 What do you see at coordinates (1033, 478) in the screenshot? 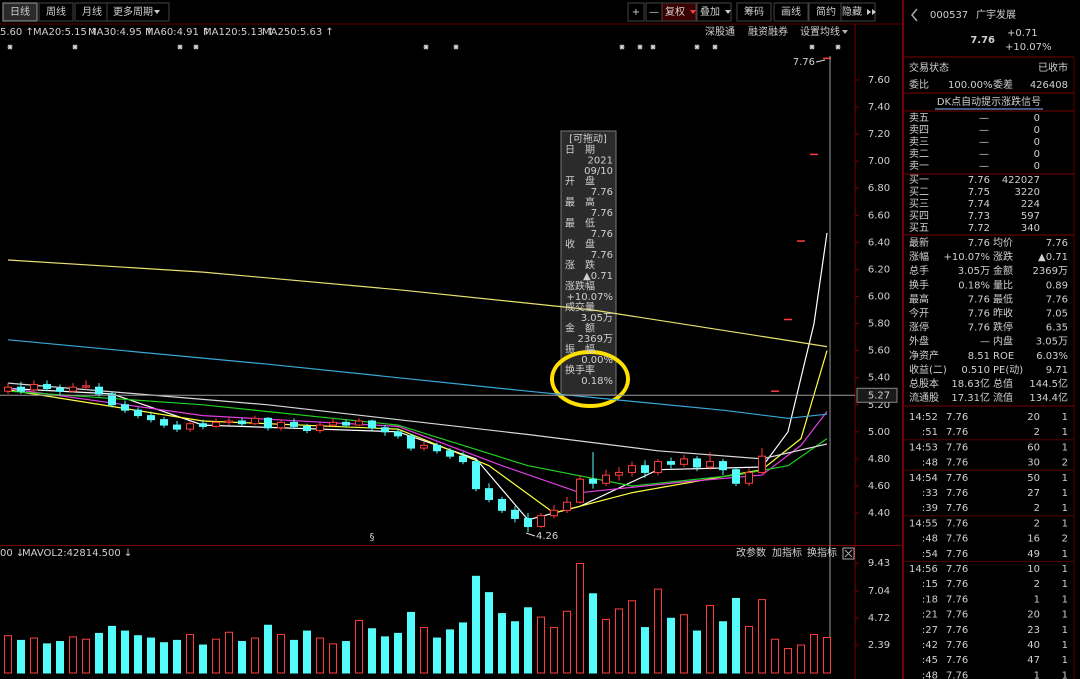
I see `trade-volume: 50` at bounding box center [1033, 478].